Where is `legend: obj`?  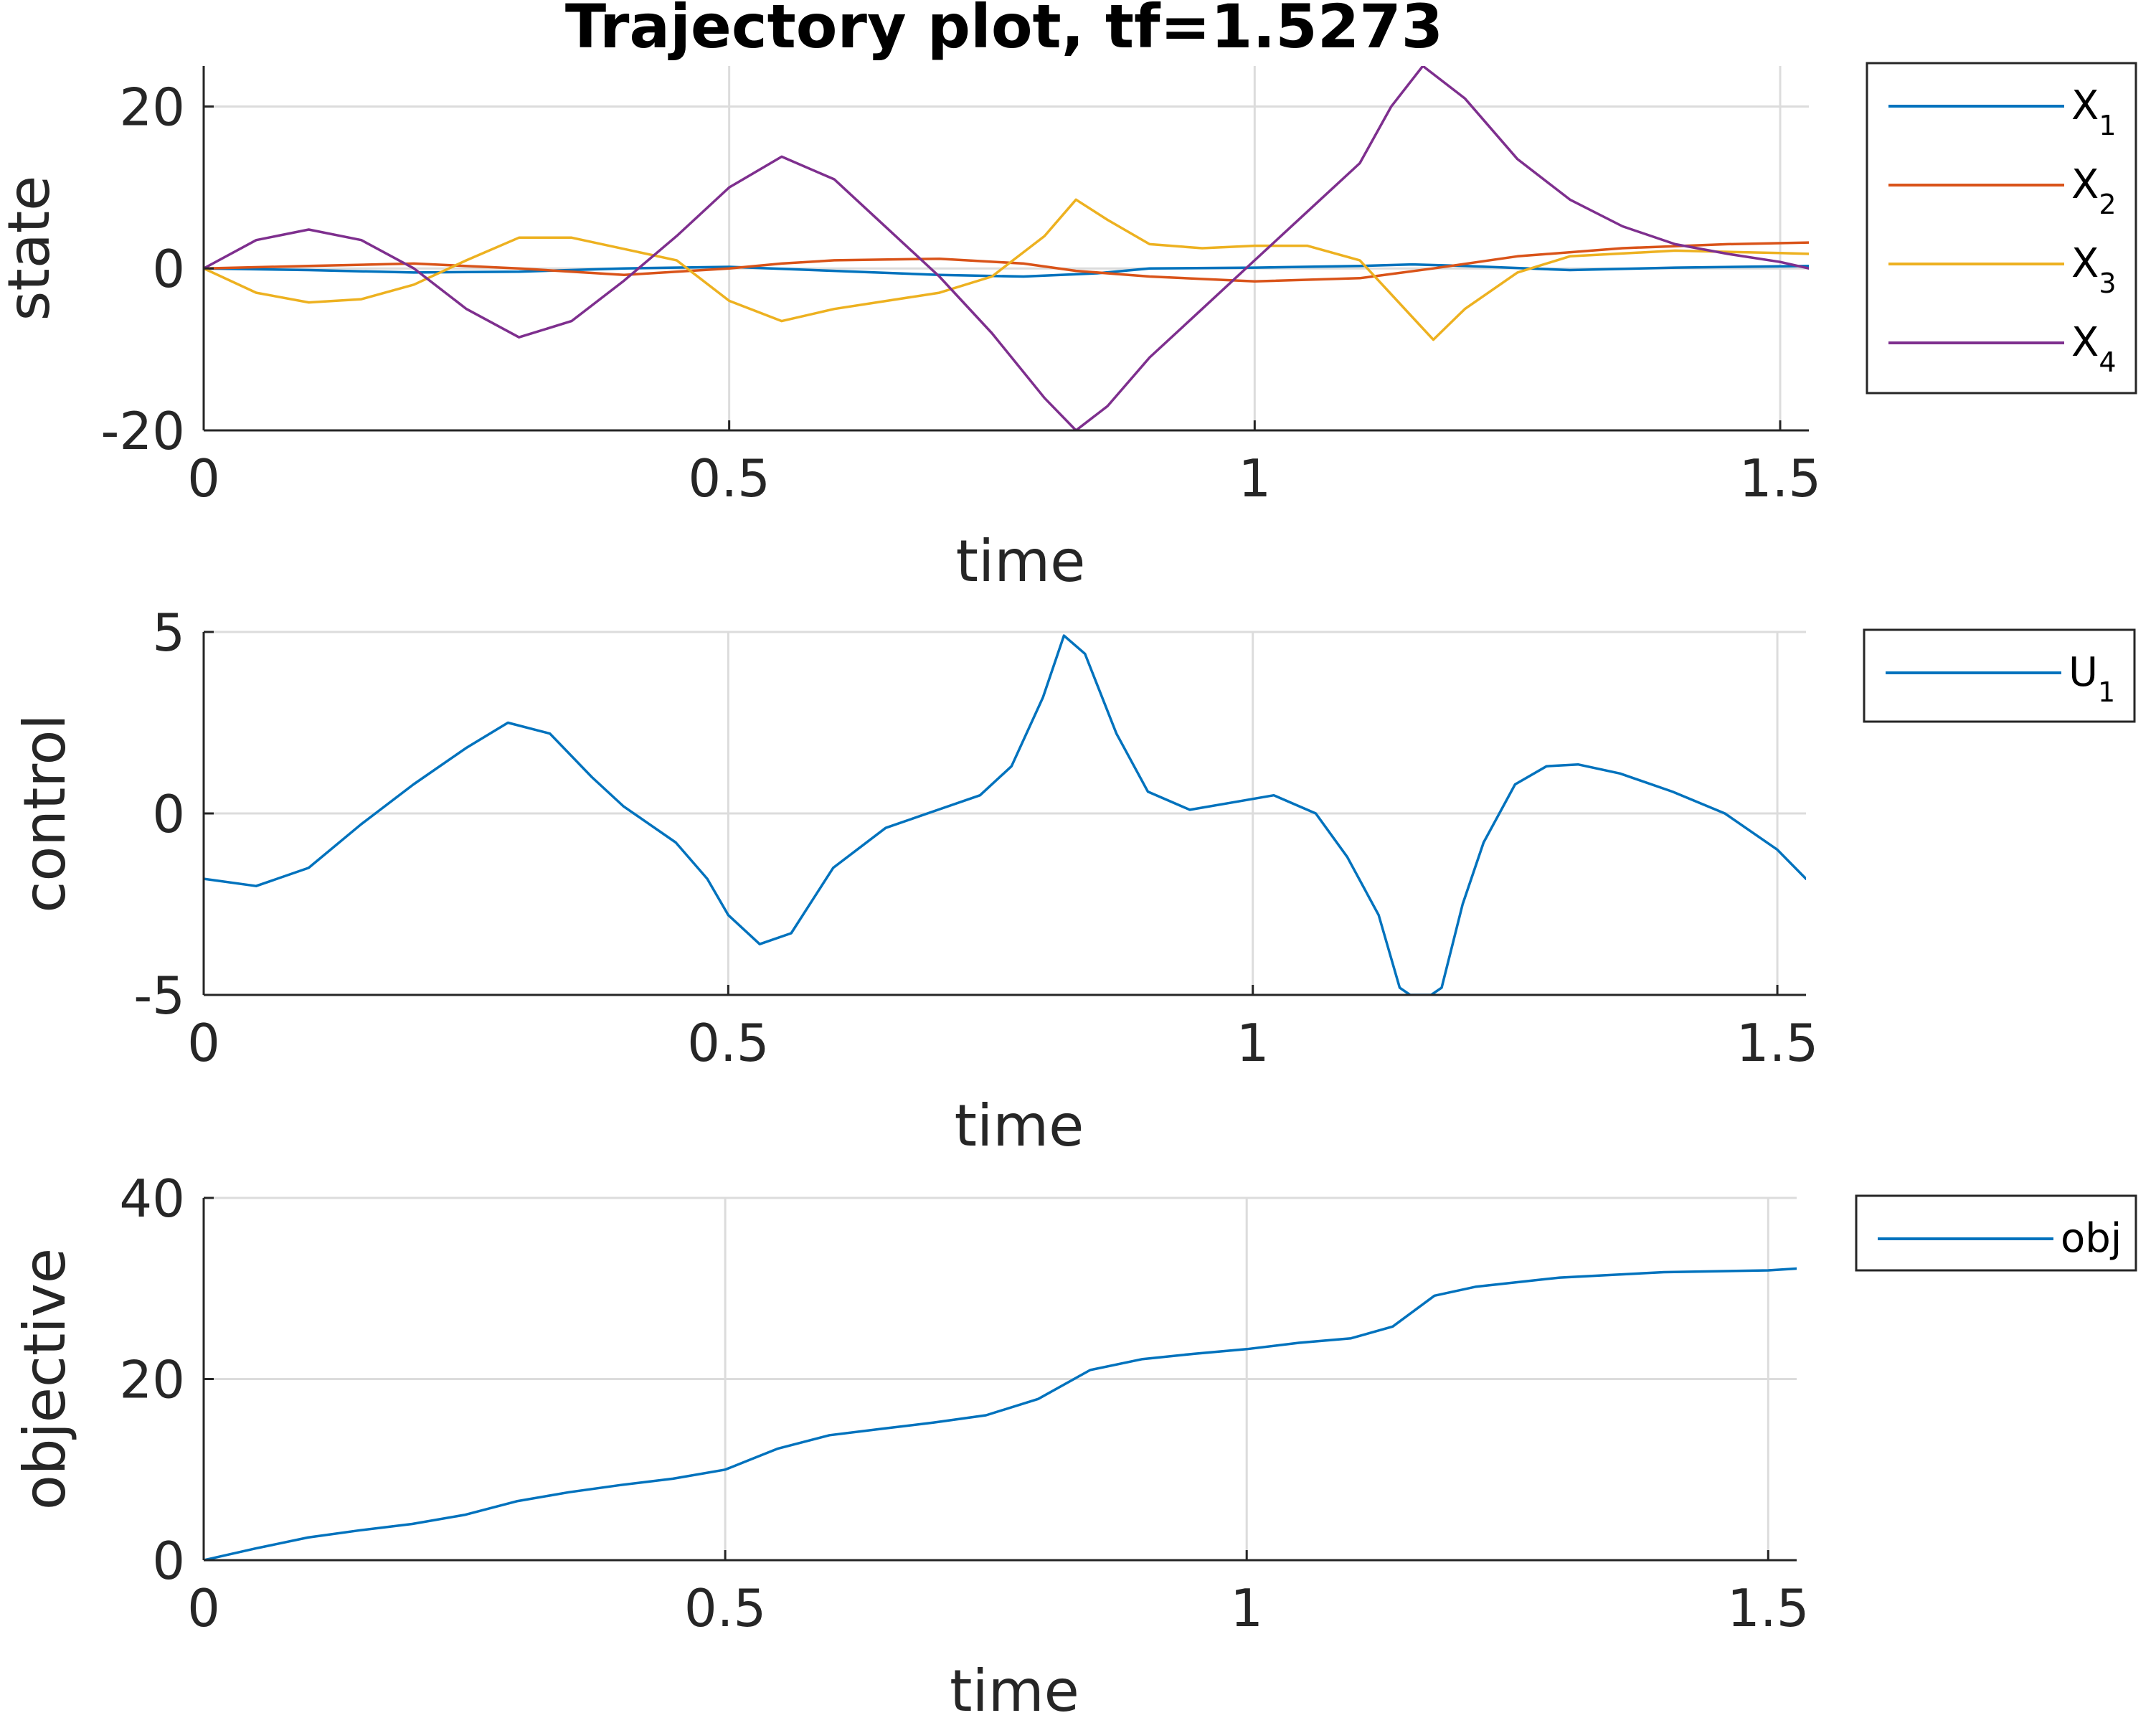 legend: obj is located at coordinates (1996, 1233).